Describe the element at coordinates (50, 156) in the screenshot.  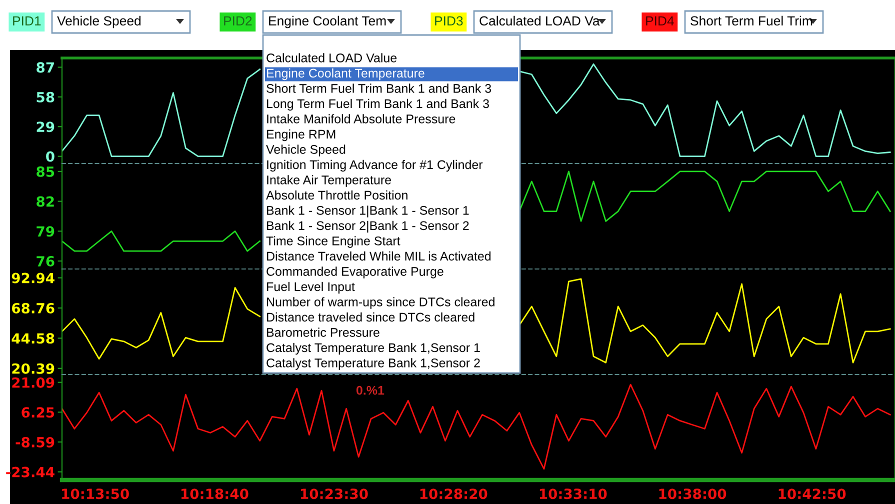
I see `y-tick-label: 0` at that location.